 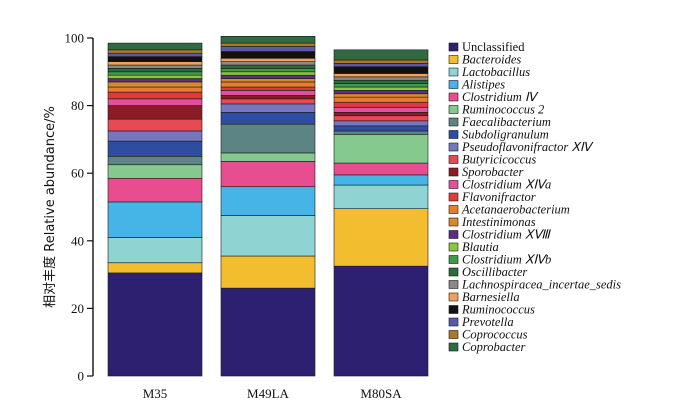 I want to click on legend-label: Pseudoflavonifractor ⅩⅣ, so click(x=527, y=147).